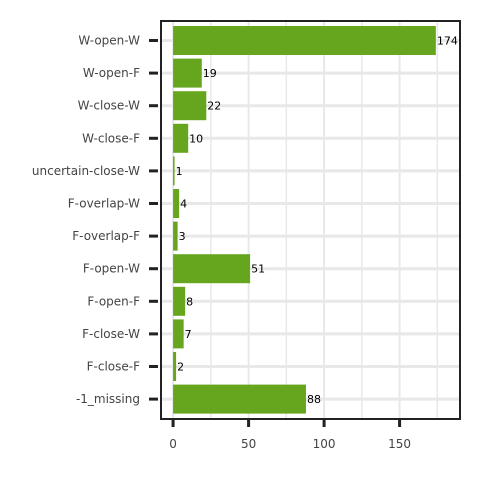  What do you see at coordinates (111, 138) in the screenshot?
I see `y-tick-label-W-close-F: W-close-F` at bounding box center [111, 138].